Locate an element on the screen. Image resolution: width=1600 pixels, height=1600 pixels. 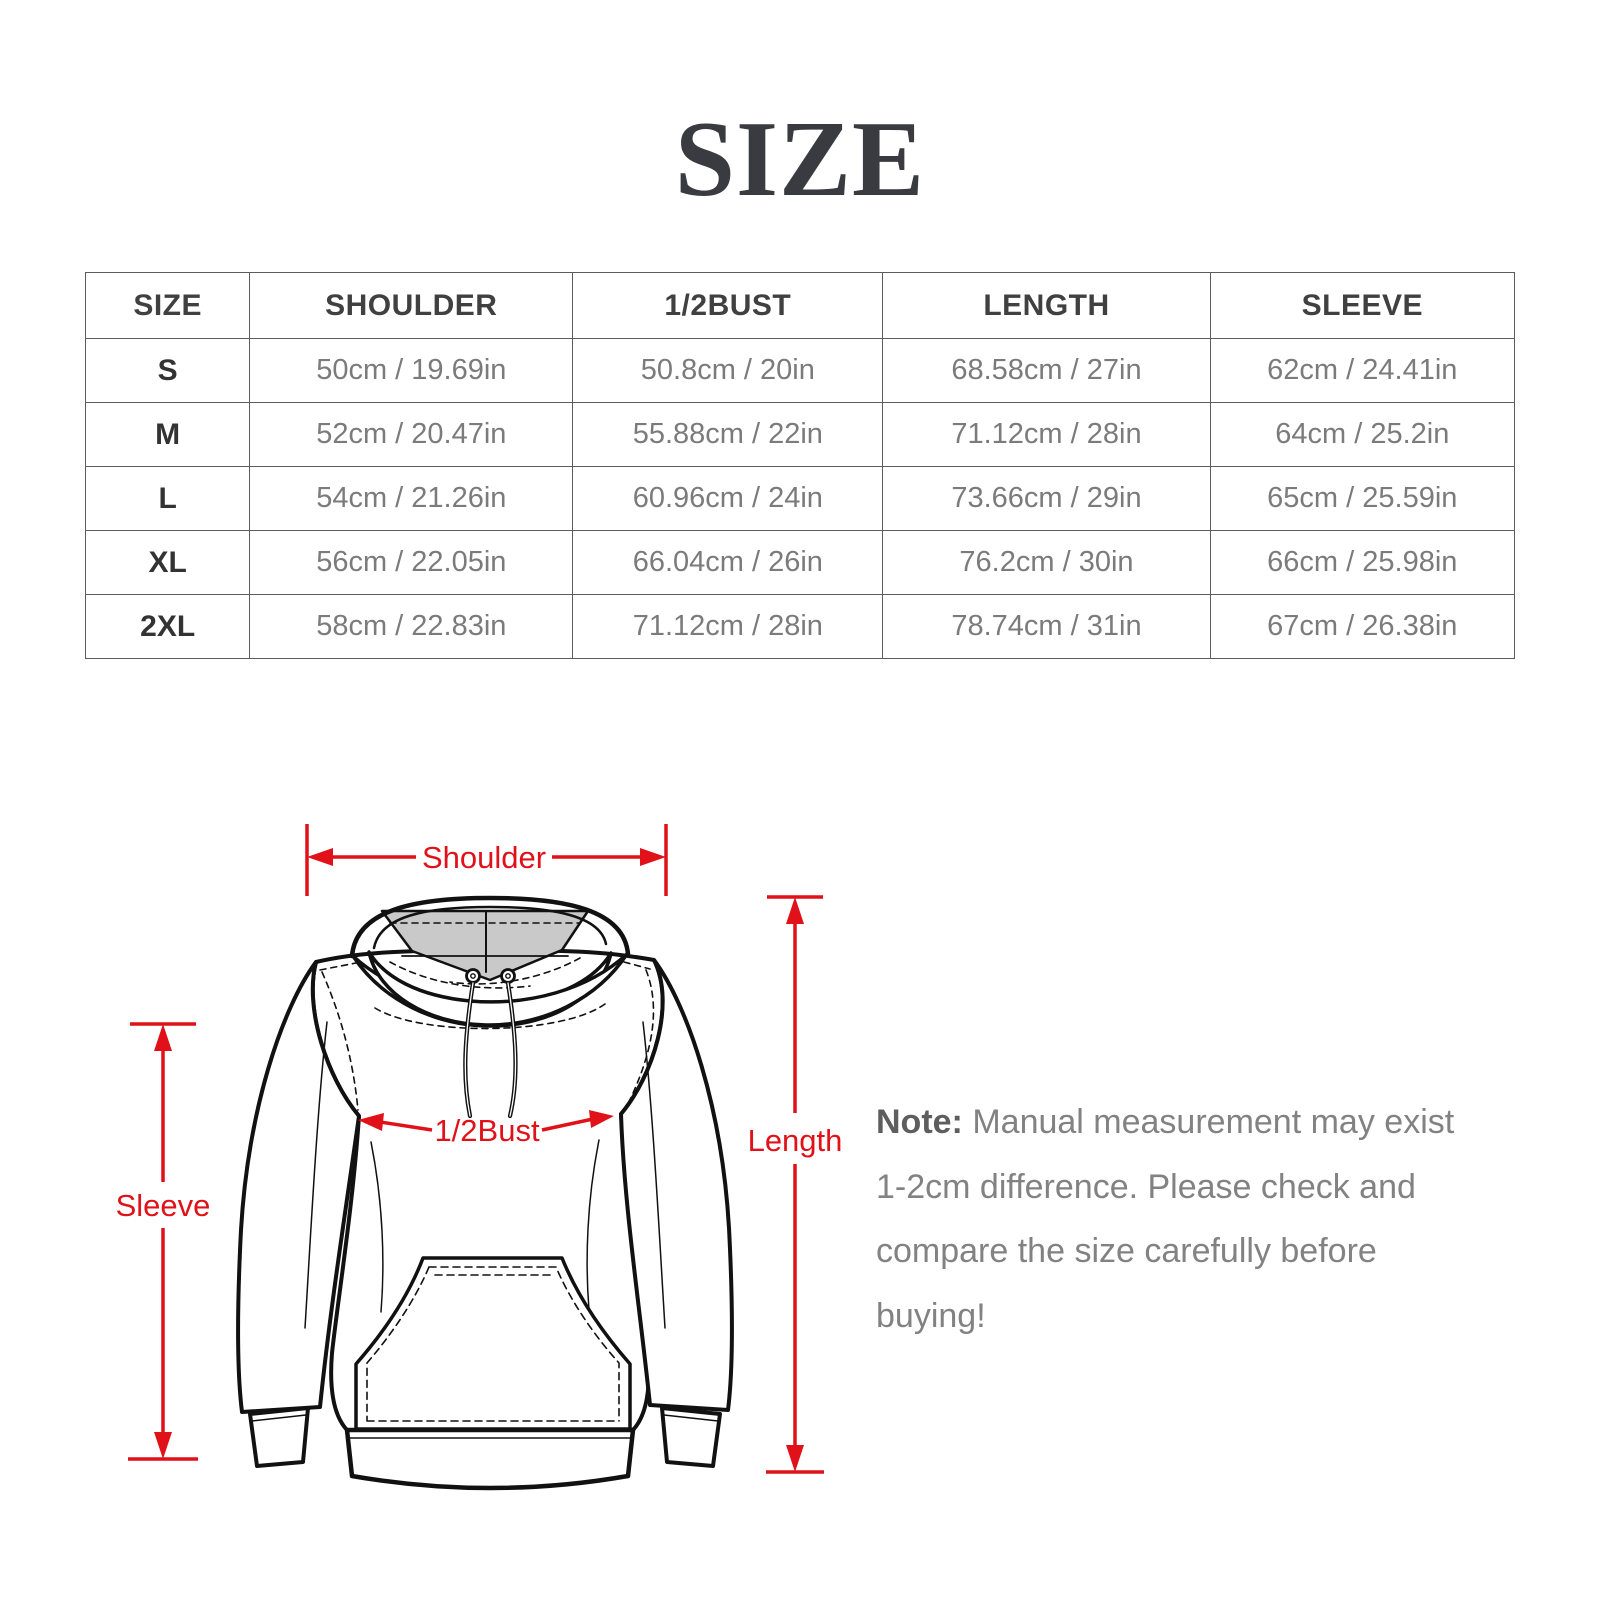
col-header-shoulder: SHOULDER is located at coordinates (411, 305).